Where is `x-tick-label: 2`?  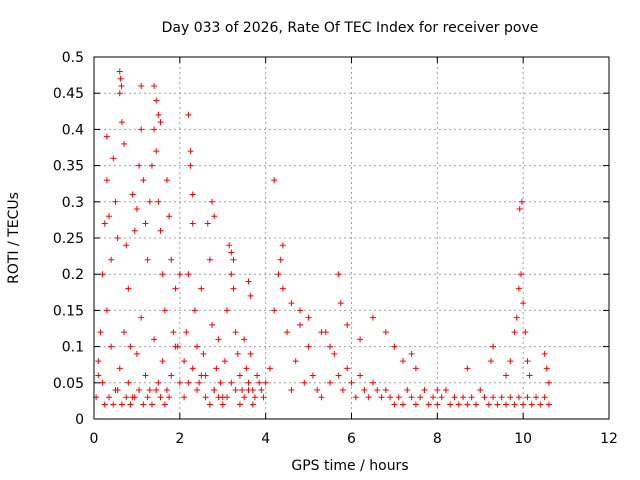
x-tick-label: 2 is located at coordinates (179, 439).